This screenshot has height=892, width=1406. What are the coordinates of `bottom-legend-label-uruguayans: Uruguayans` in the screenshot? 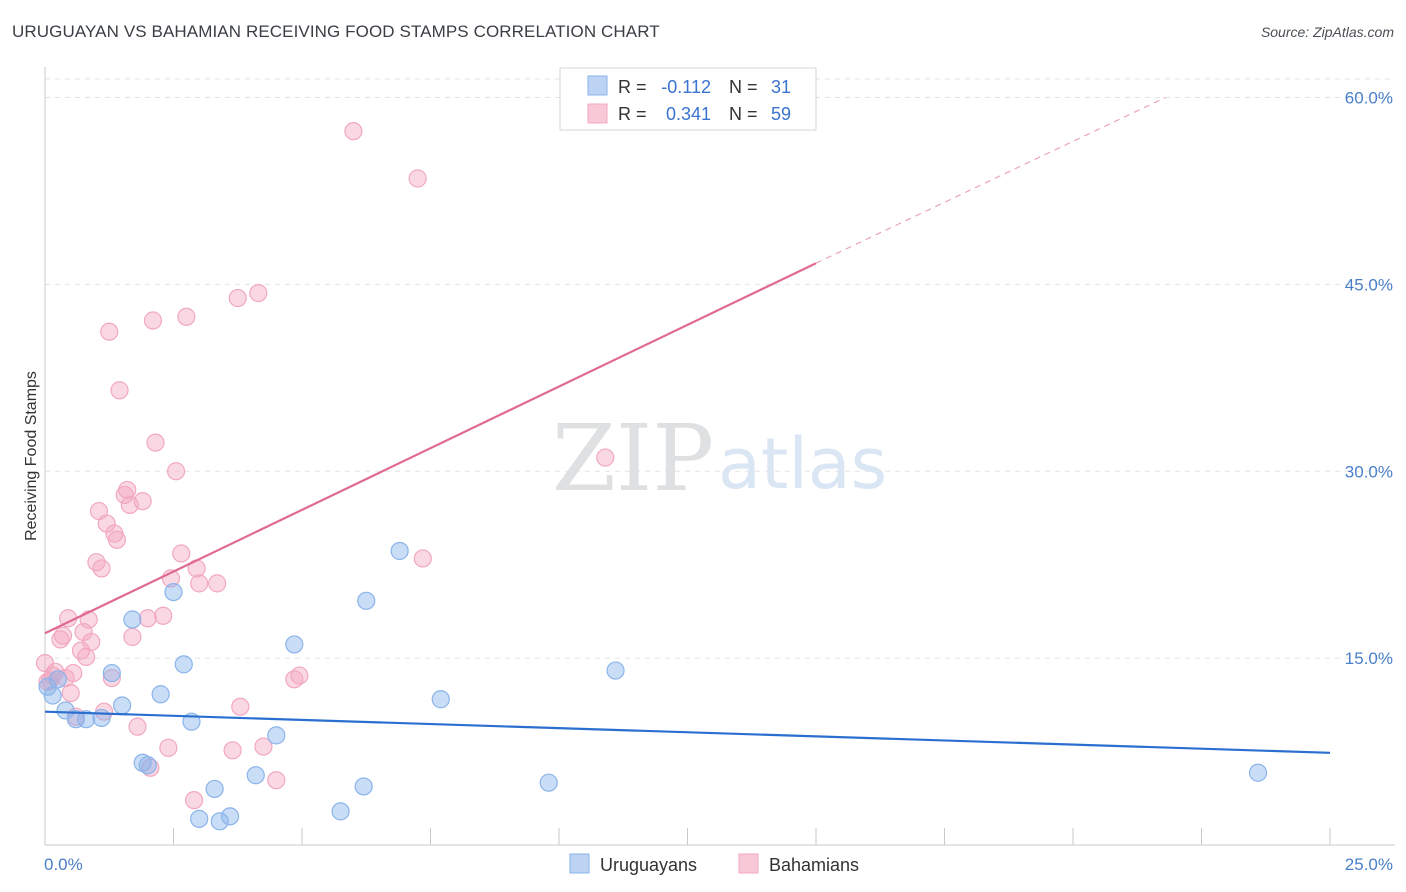 It's located at (648, 865).